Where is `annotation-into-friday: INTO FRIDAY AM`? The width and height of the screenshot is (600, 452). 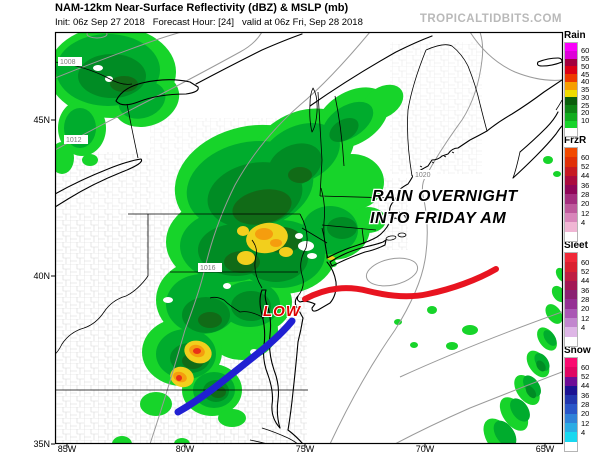 annotation-into-friday: INTO FRIDAY AM is located at coordinates (438, 218).